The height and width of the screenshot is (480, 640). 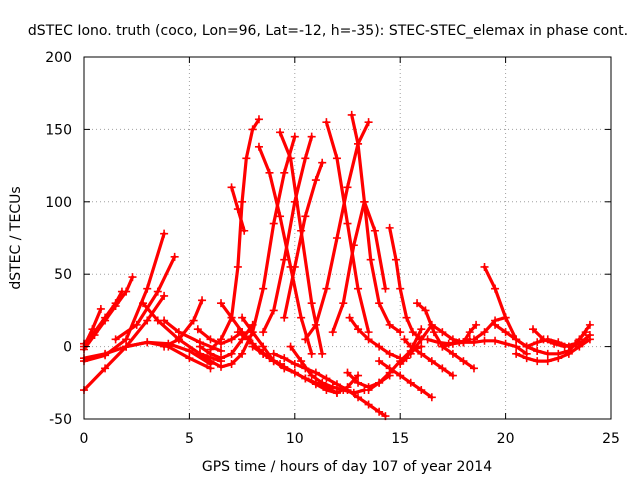 I want to click on y-tick-label: 100, so click(x=58, y=203).